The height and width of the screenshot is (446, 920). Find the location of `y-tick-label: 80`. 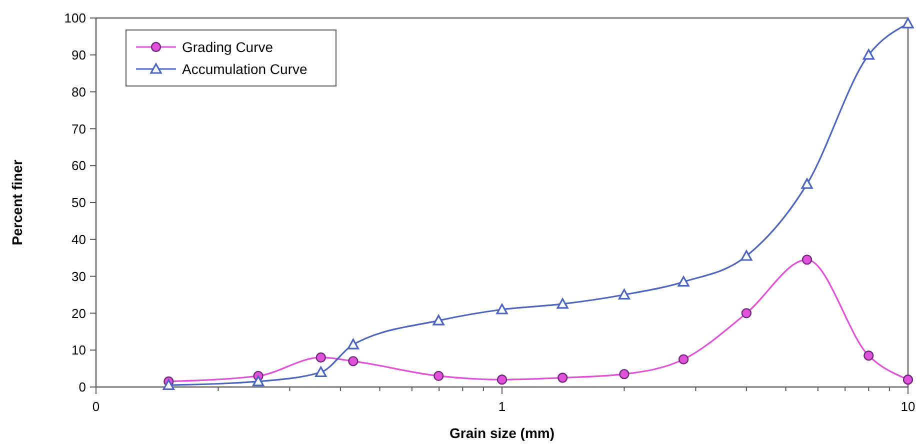

y-tick-label: 80 is located at coordinates (79, 92).